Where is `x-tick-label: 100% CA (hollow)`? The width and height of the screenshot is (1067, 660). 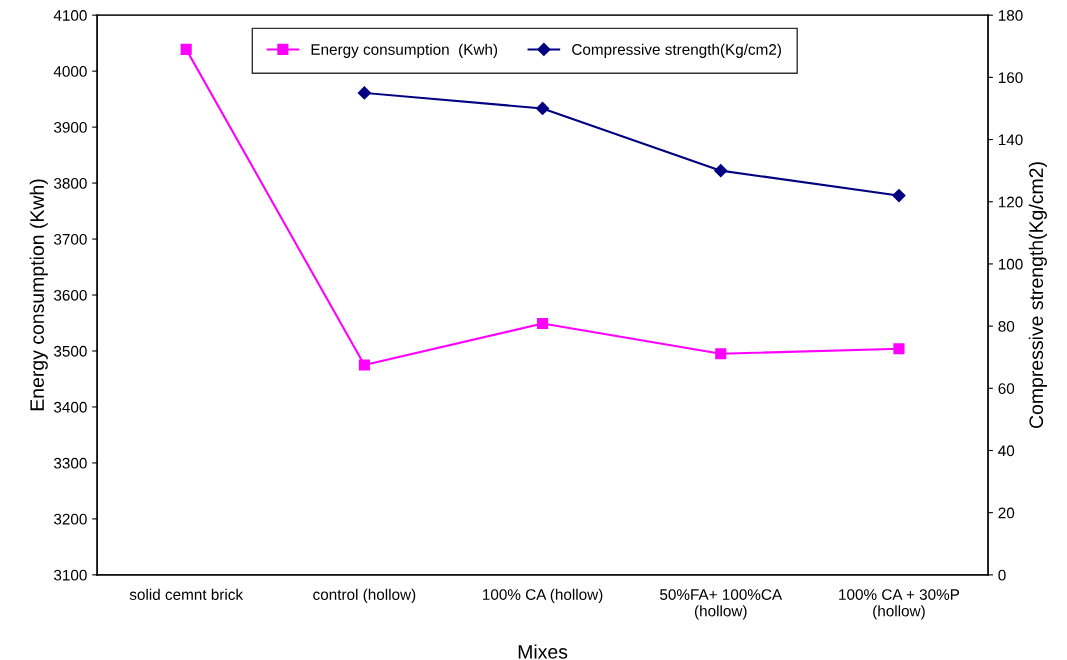 x-tick-label: 100% CA (hollow) is located at coordinates (543, 595).